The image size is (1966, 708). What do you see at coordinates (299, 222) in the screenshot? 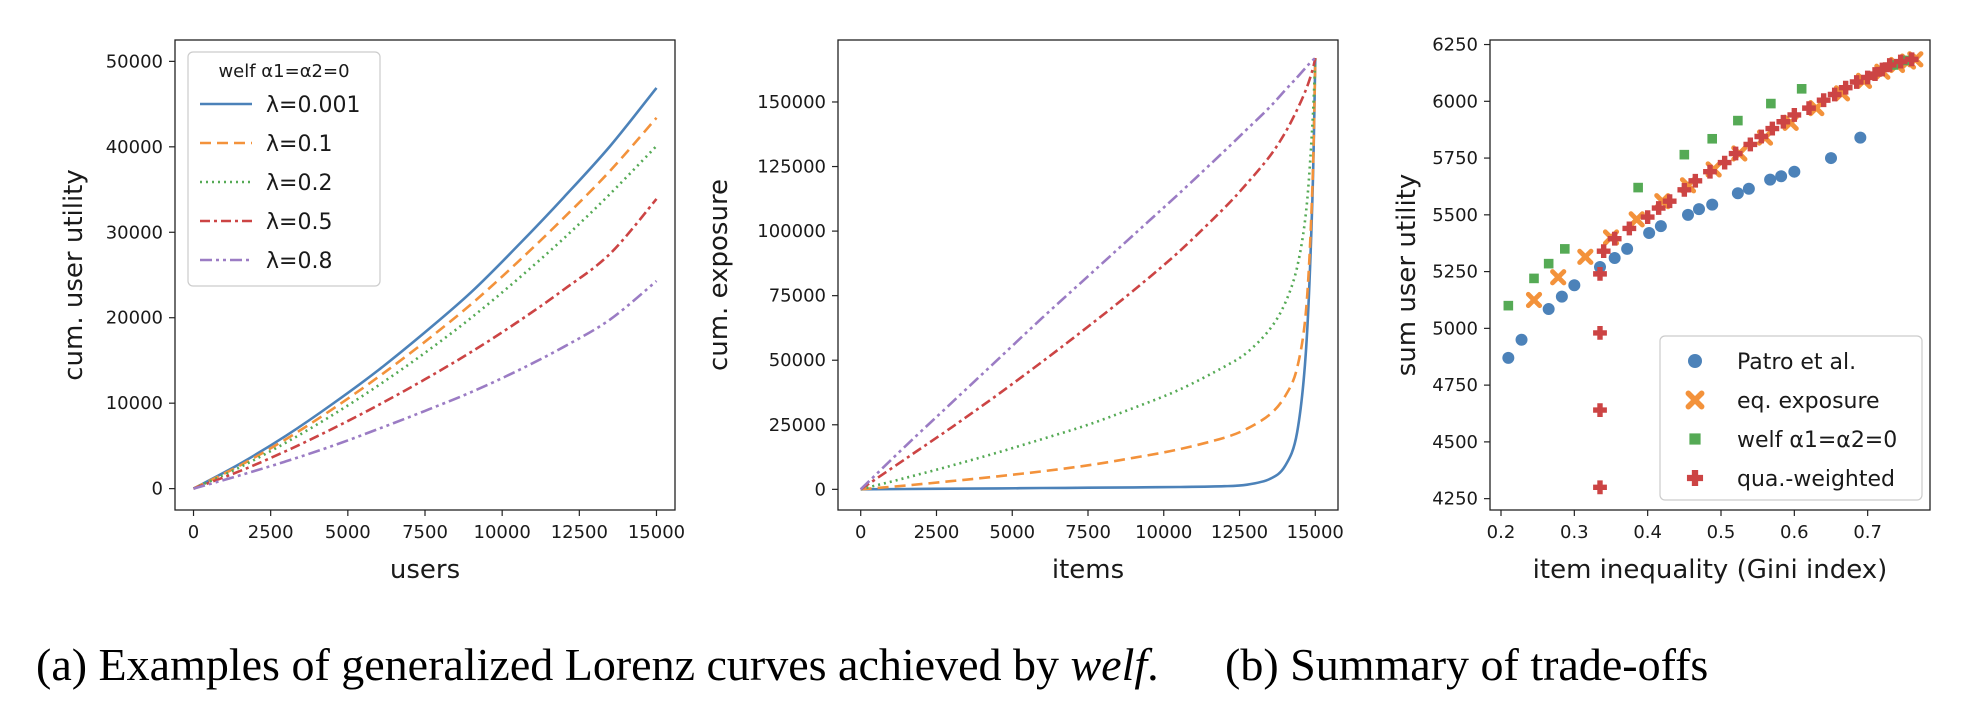
I see `legend-label-a-3: λ=0.5` at bounding box center [299, 222].